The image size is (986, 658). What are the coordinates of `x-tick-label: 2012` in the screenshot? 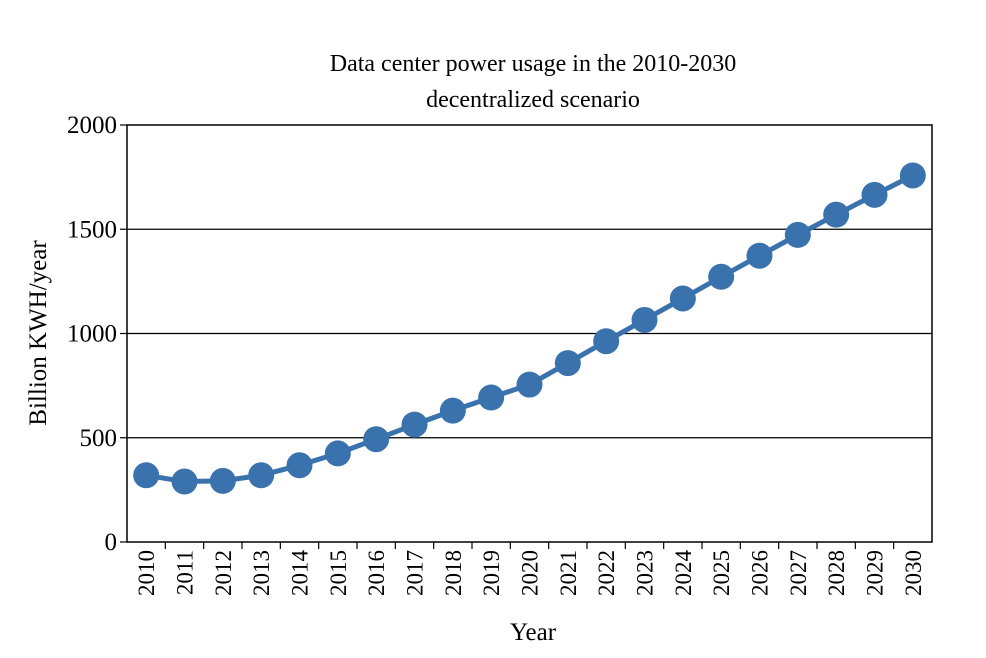 It's located at (223, 573).